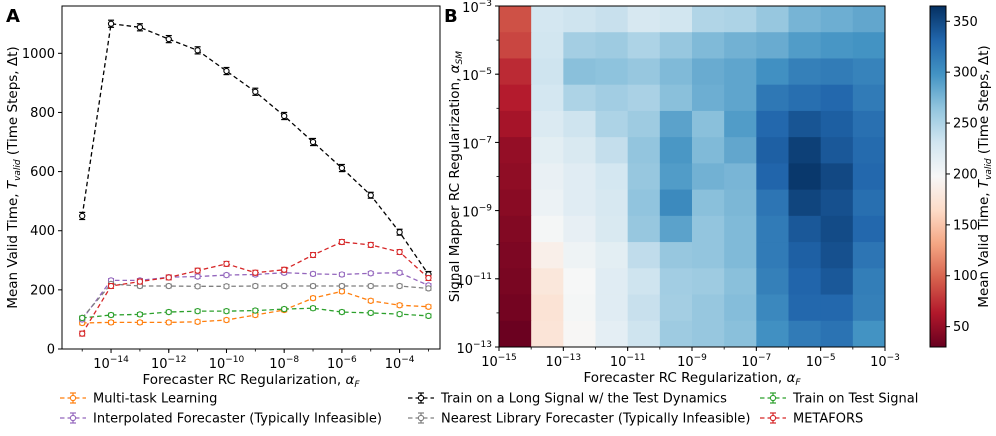 The image size is (996, 436). I want to click on colorbar-tick-label: 250, so click(965, 124).